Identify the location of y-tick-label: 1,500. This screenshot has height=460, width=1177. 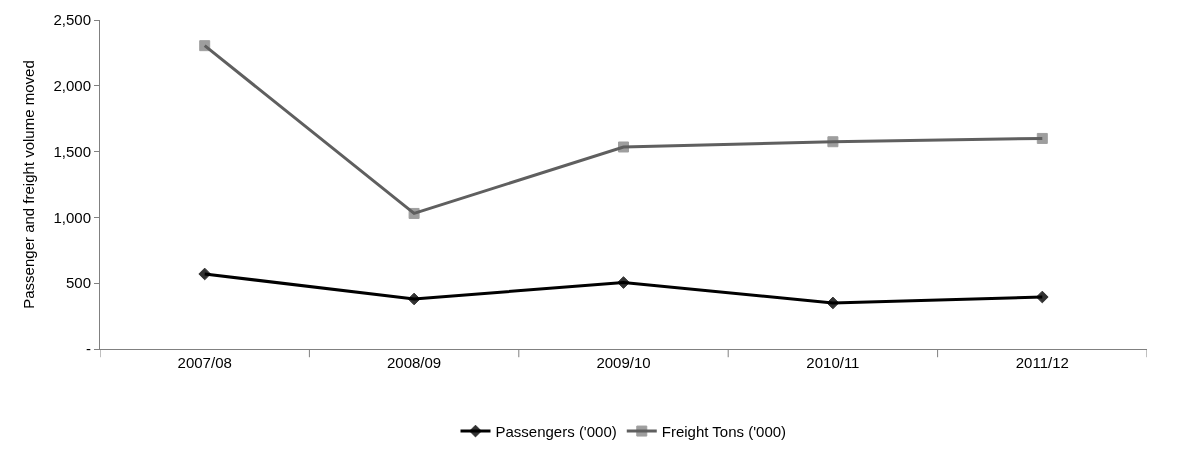
(72, 151).